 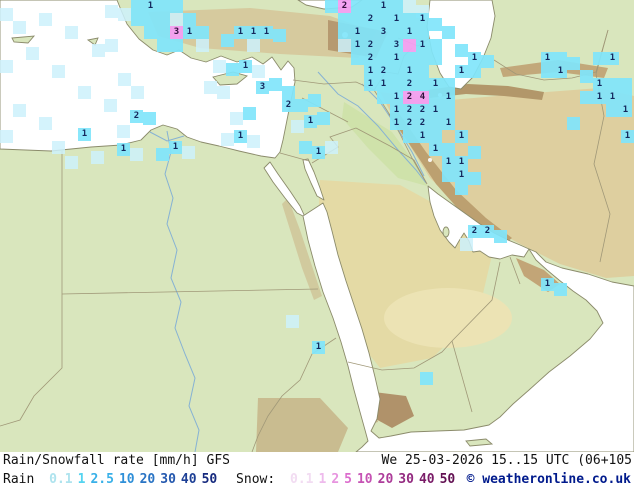 What do you see at coordinates (101, 460) in the screenshot?
I see `legend-title: Rain/Snowfall rate [mm/h]` at bounding box center [101, 460].